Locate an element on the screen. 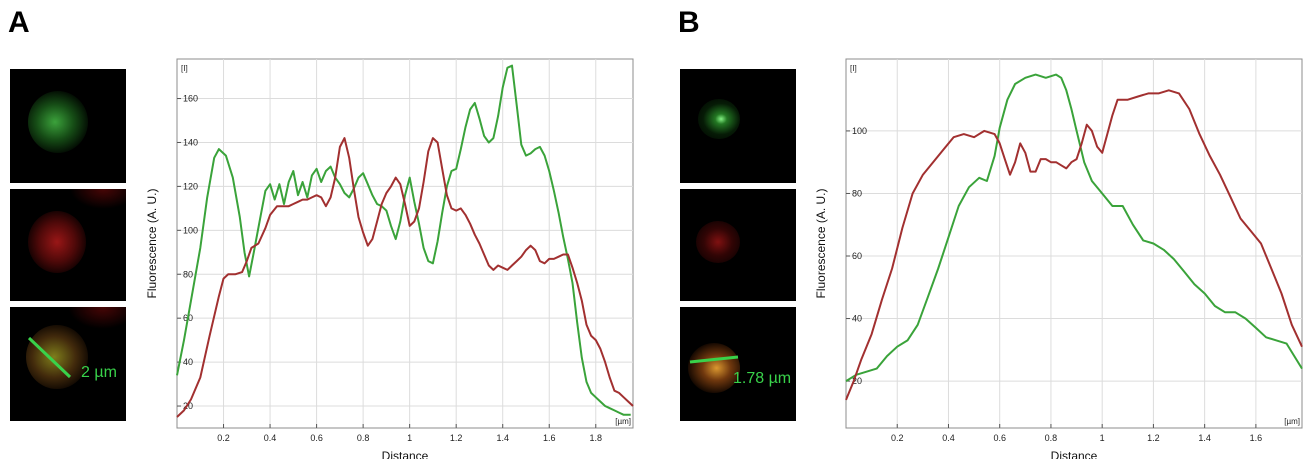  scale-label-b: 1.78 µm is located at coordinates (762, 378).